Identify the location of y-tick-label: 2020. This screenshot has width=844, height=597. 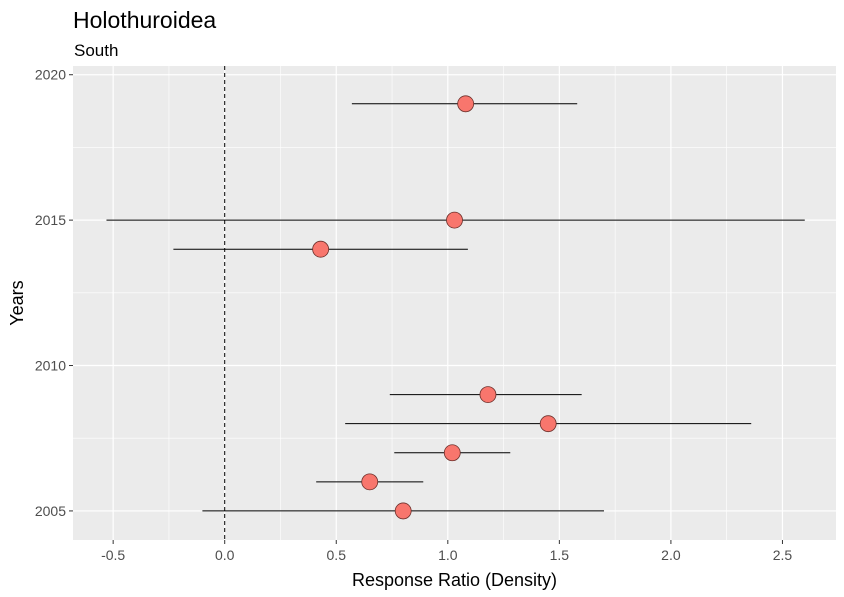
(50, 75).